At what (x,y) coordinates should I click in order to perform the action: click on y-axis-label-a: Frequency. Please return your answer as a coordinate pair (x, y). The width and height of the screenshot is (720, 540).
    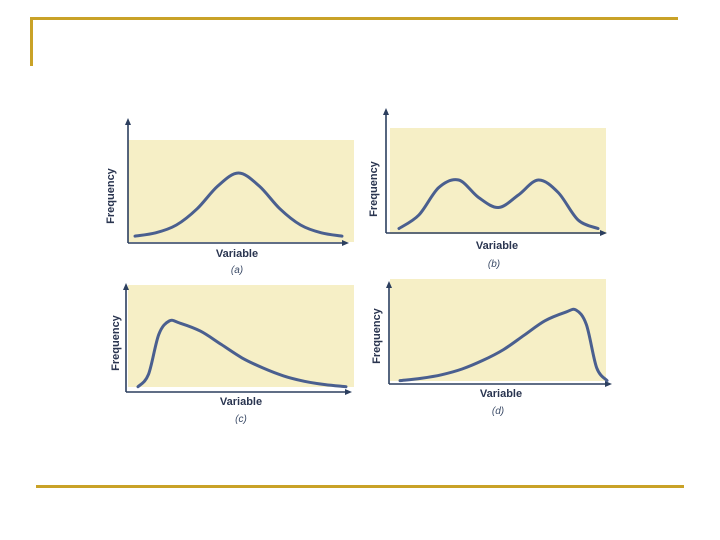
    Looking at the image, I should click on (111, 195).